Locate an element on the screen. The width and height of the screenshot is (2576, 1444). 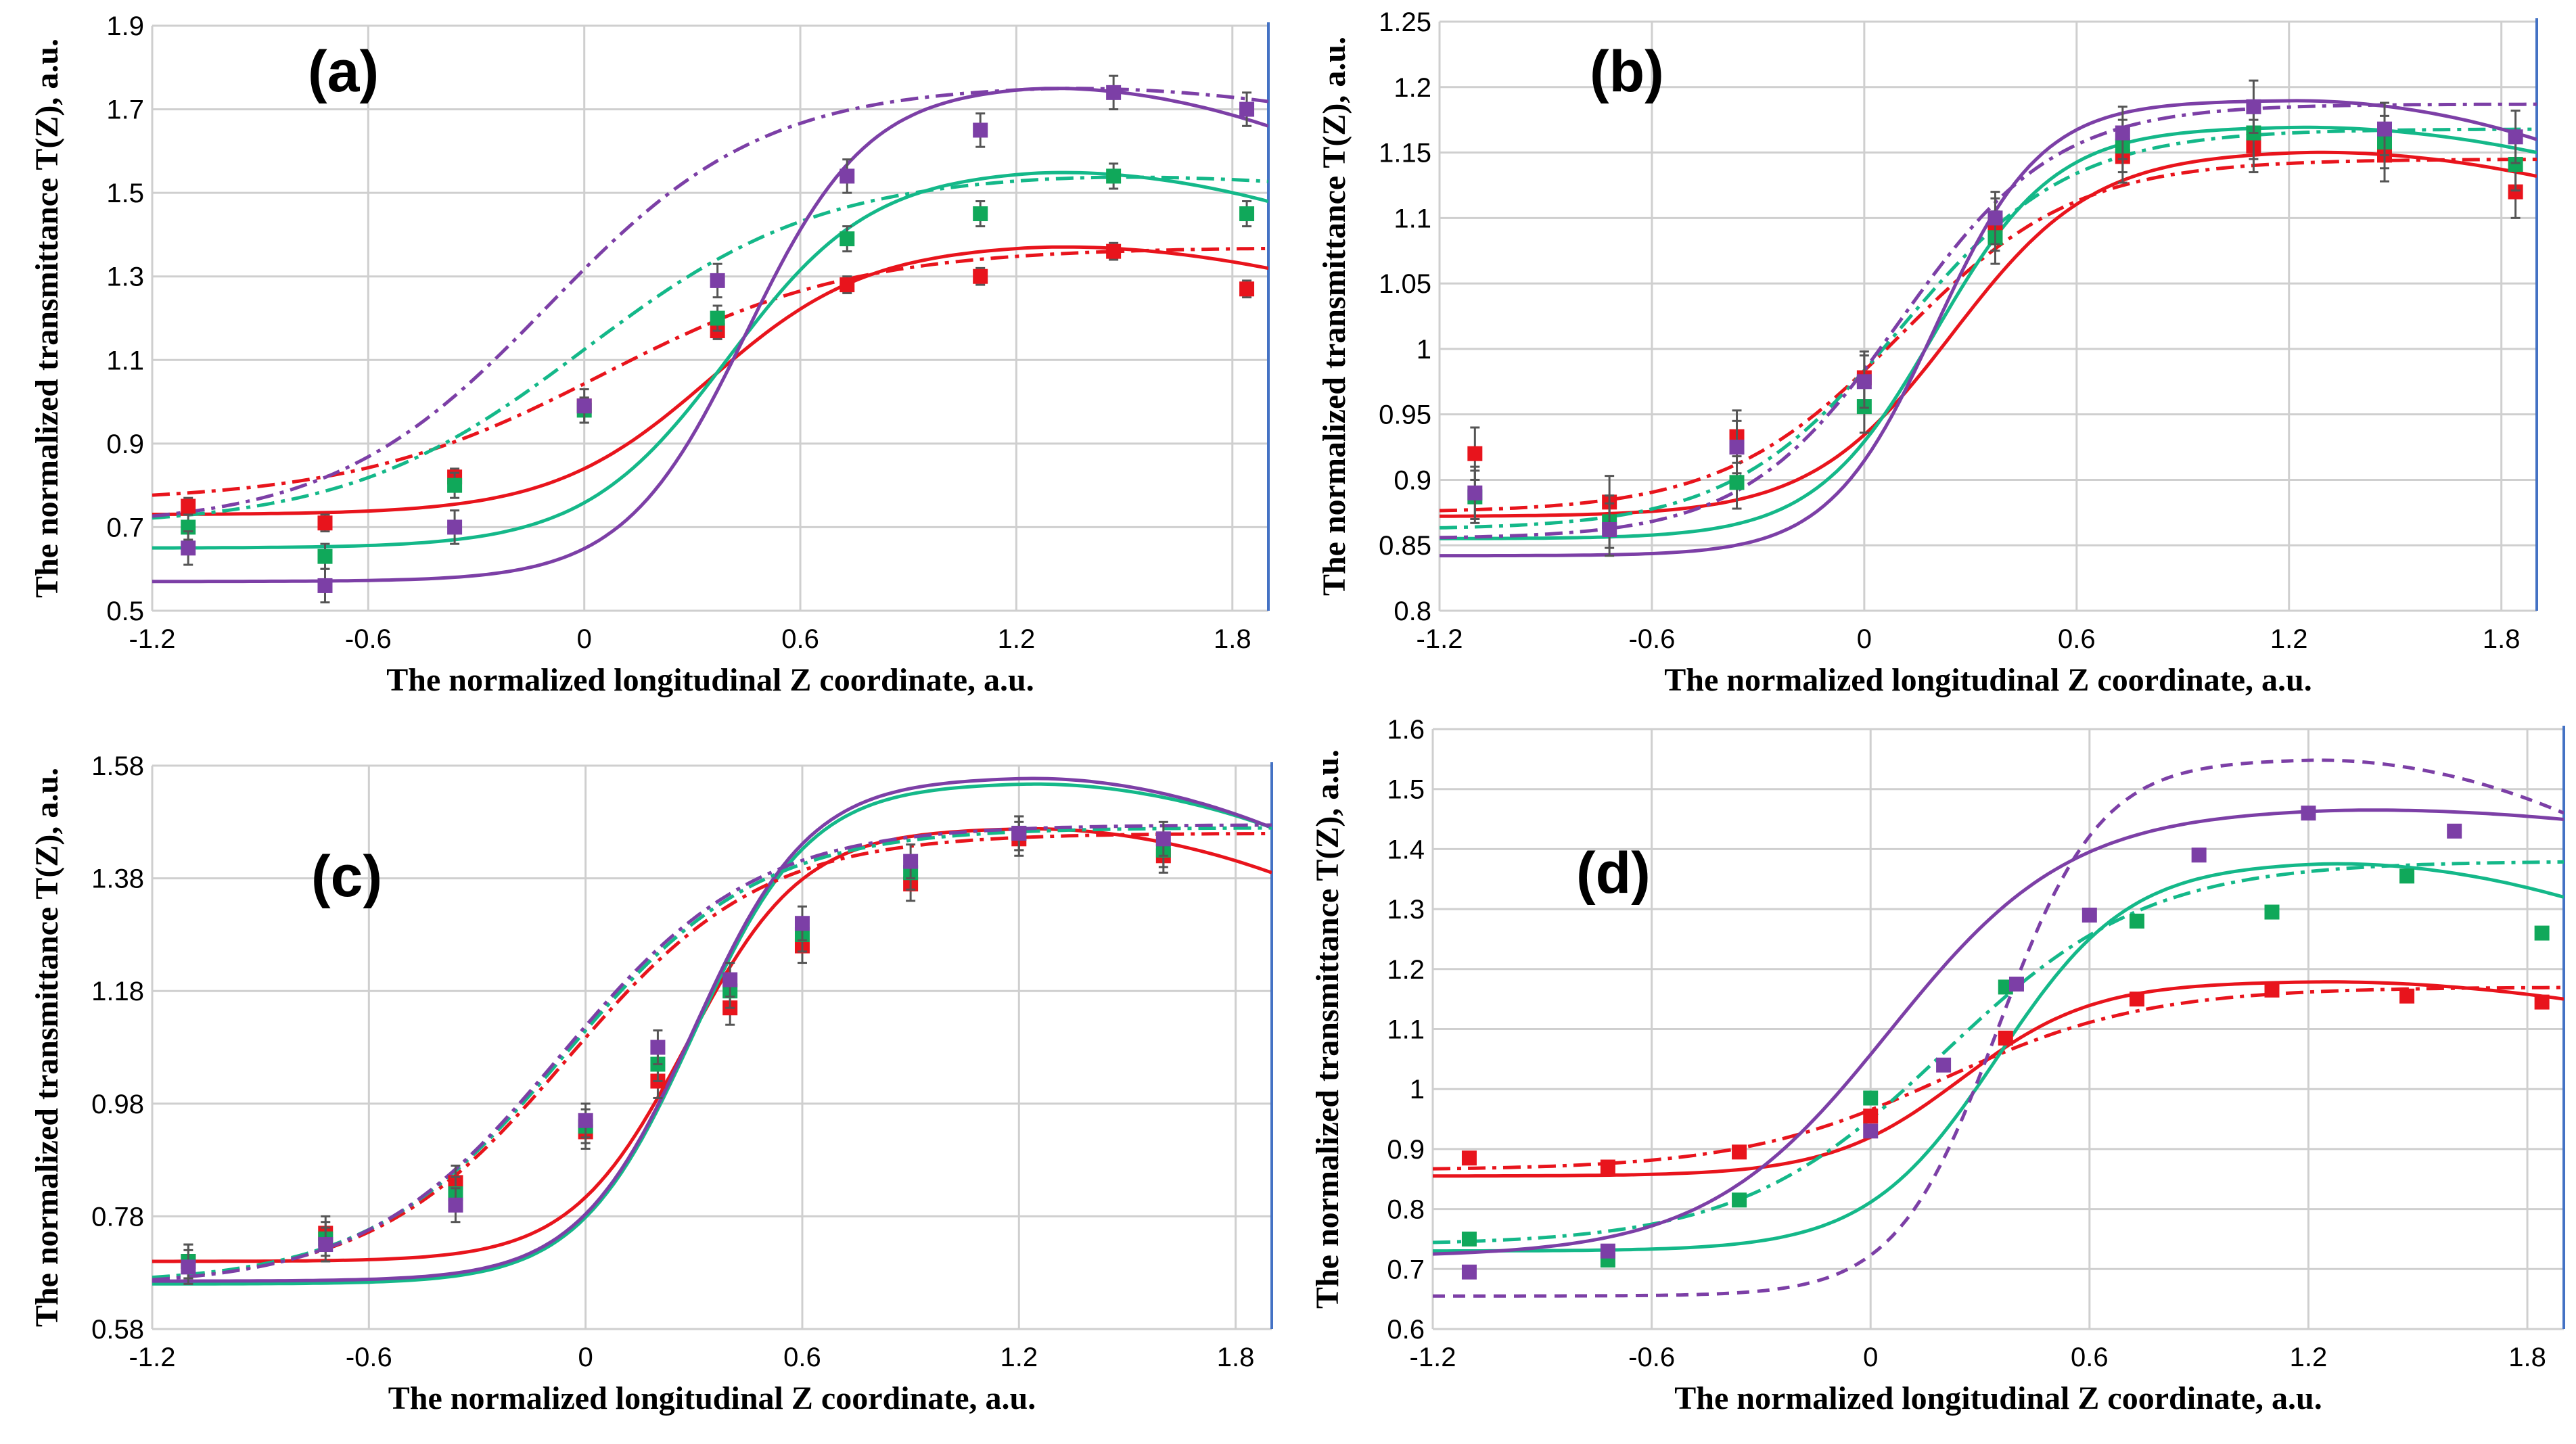
y-tick-label: 1 is located at coordinates (1424, 350).